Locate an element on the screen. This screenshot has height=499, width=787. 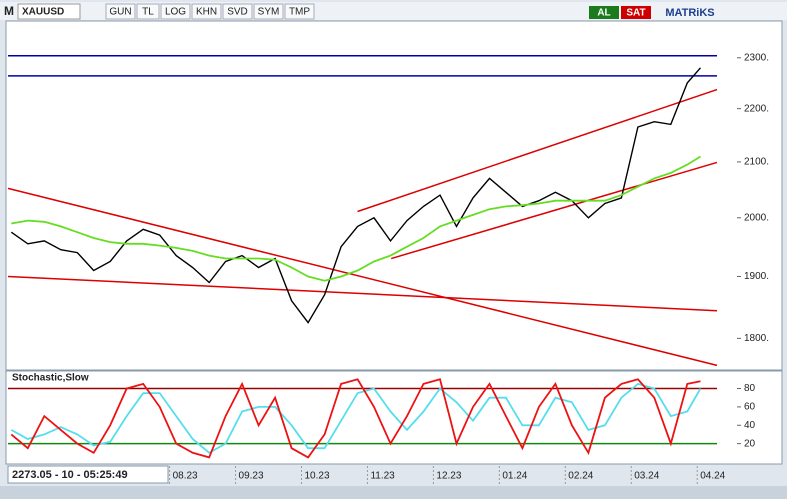
x-tick-label: 09.23 is located at coordinates (251, 476).